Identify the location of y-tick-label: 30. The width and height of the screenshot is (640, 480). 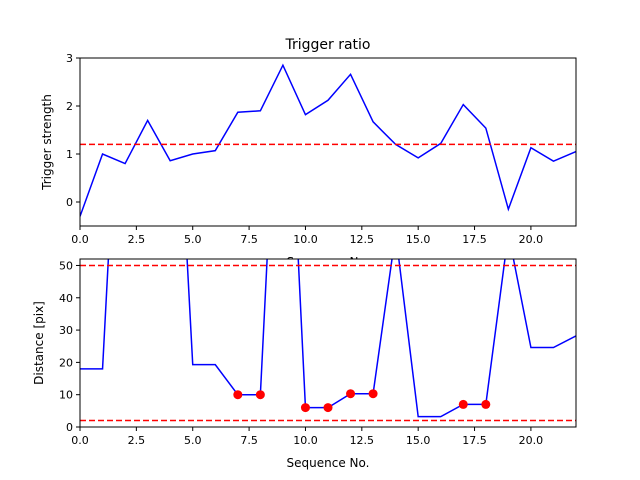
(66, 330).